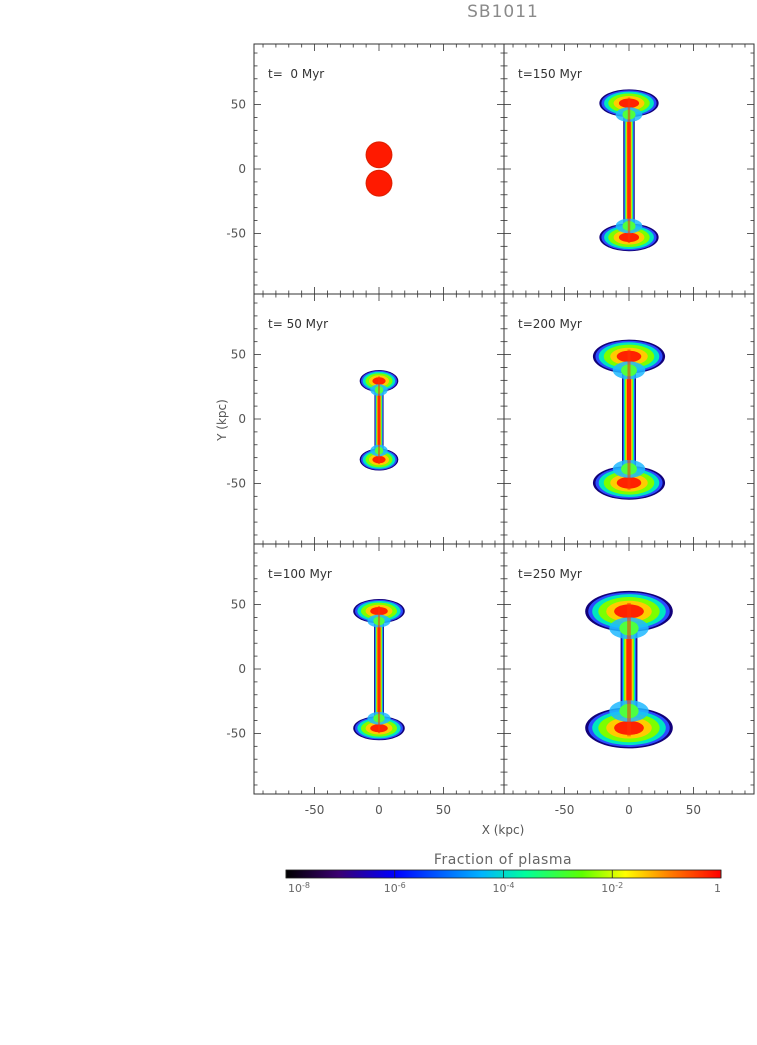 The image size is (757, 1045). What do you see at coordinates (504, 888) in the screenshot?
I see `colorbar-tick-label: 10⁻⁴` at bounding box center [504, 888].